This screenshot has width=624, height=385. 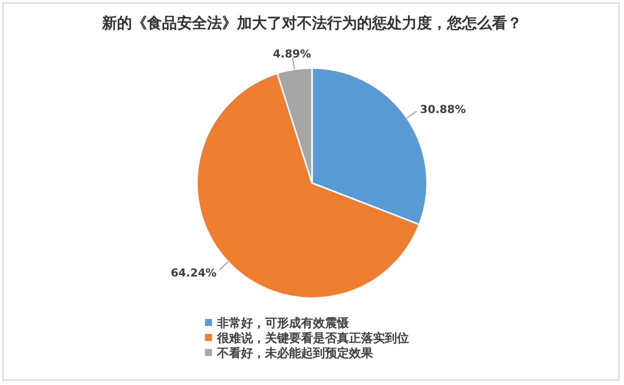 I want to click on chart-title: 新的《食品安全法》加大了对不法行为的惩处力度，您怎么看？, so click(x=311, y=23).